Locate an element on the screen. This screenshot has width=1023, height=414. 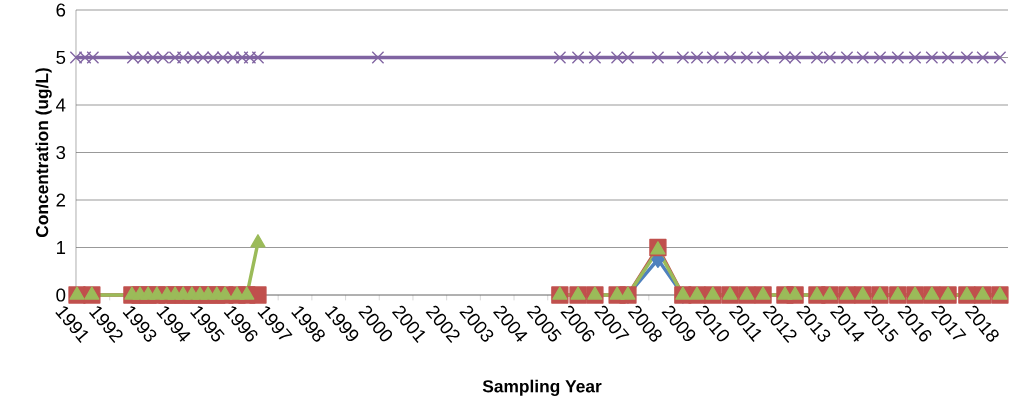
y-tick-label: 1 is located at coordinates (61, 247).